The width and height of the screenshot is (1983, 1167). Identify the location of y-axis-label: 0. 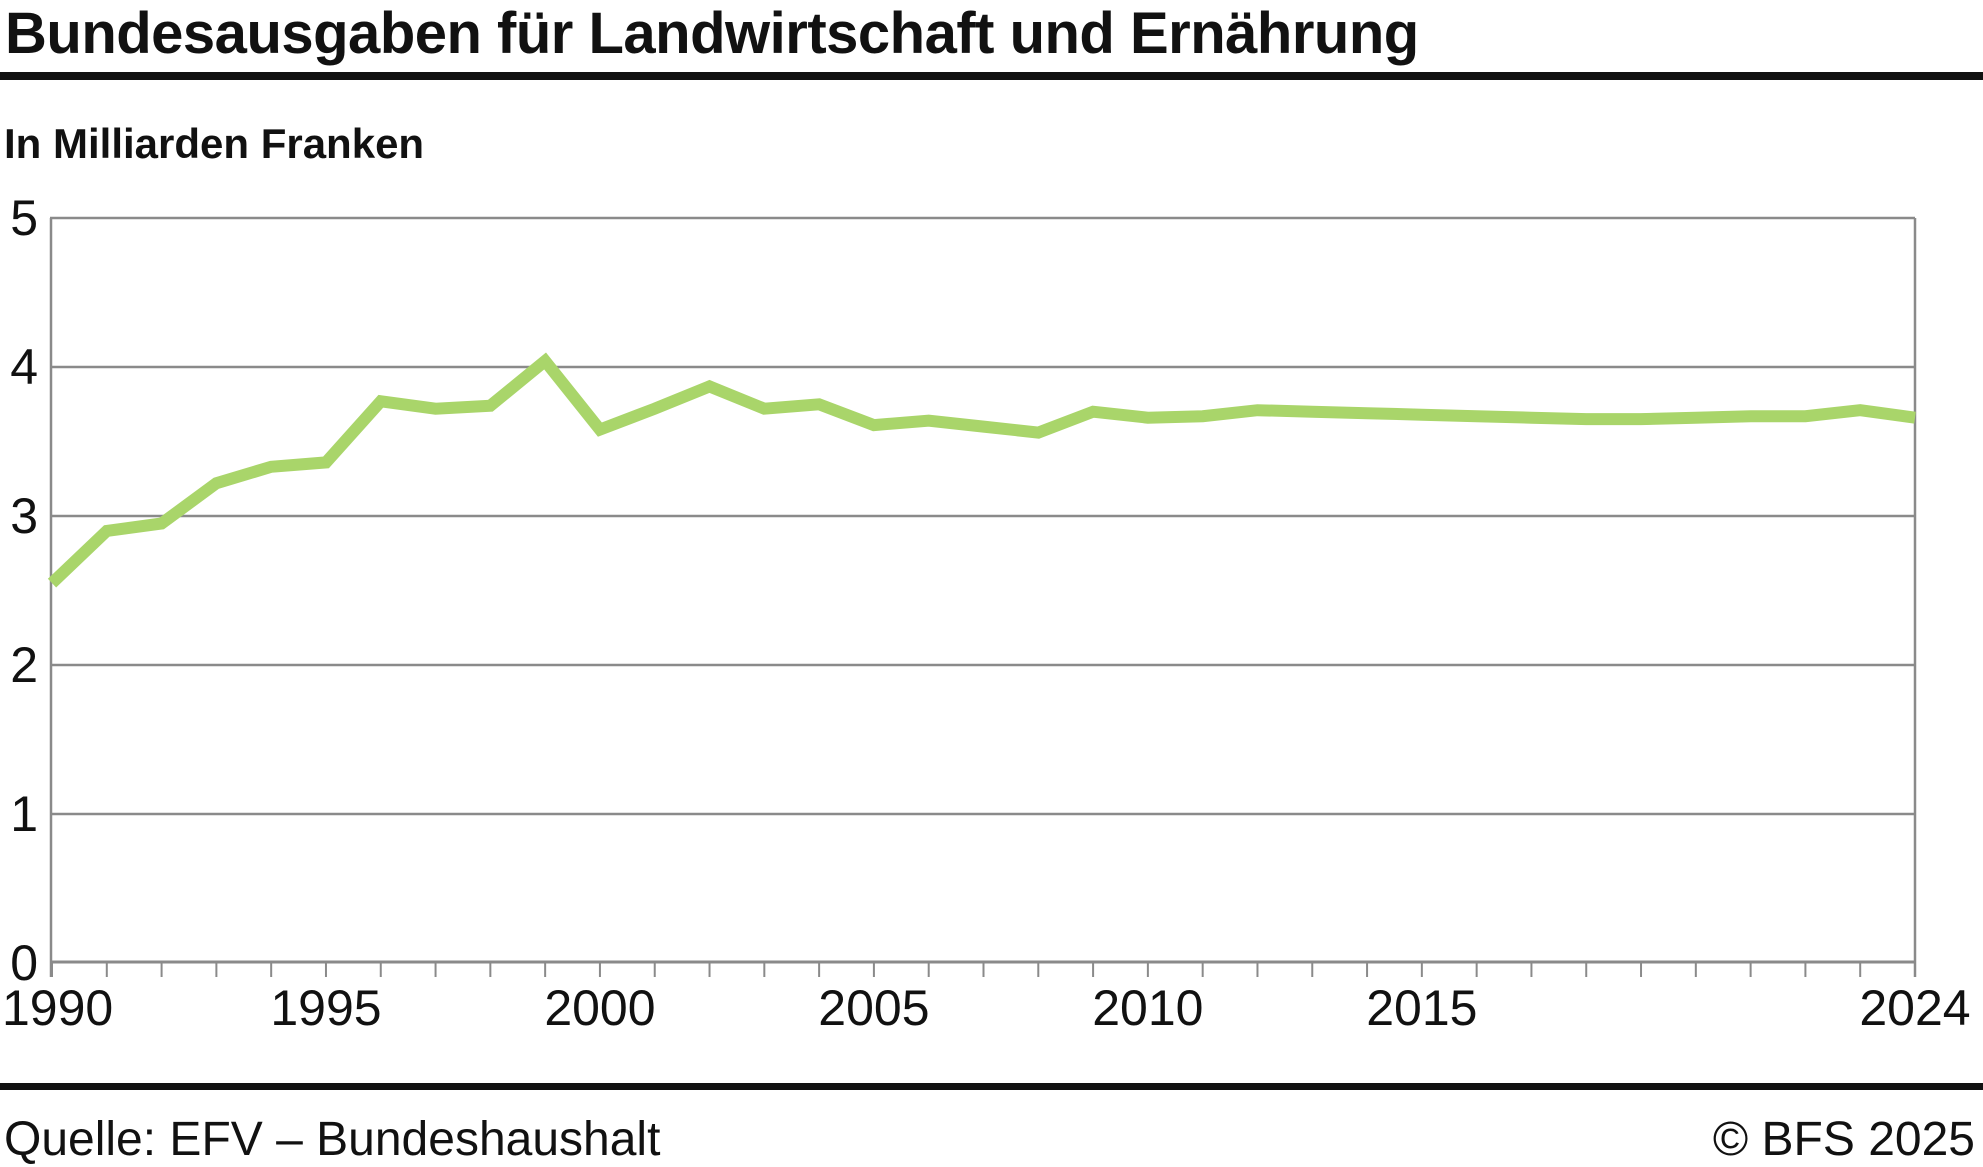
(24, 963).